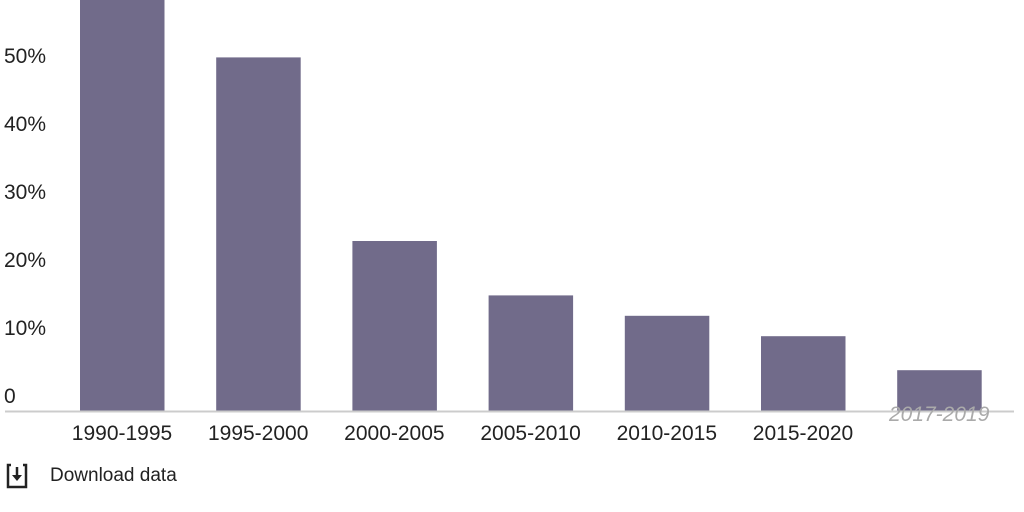 The image size is (1024, 512). I want to click on bar-2005-2010, so click(531, 353).